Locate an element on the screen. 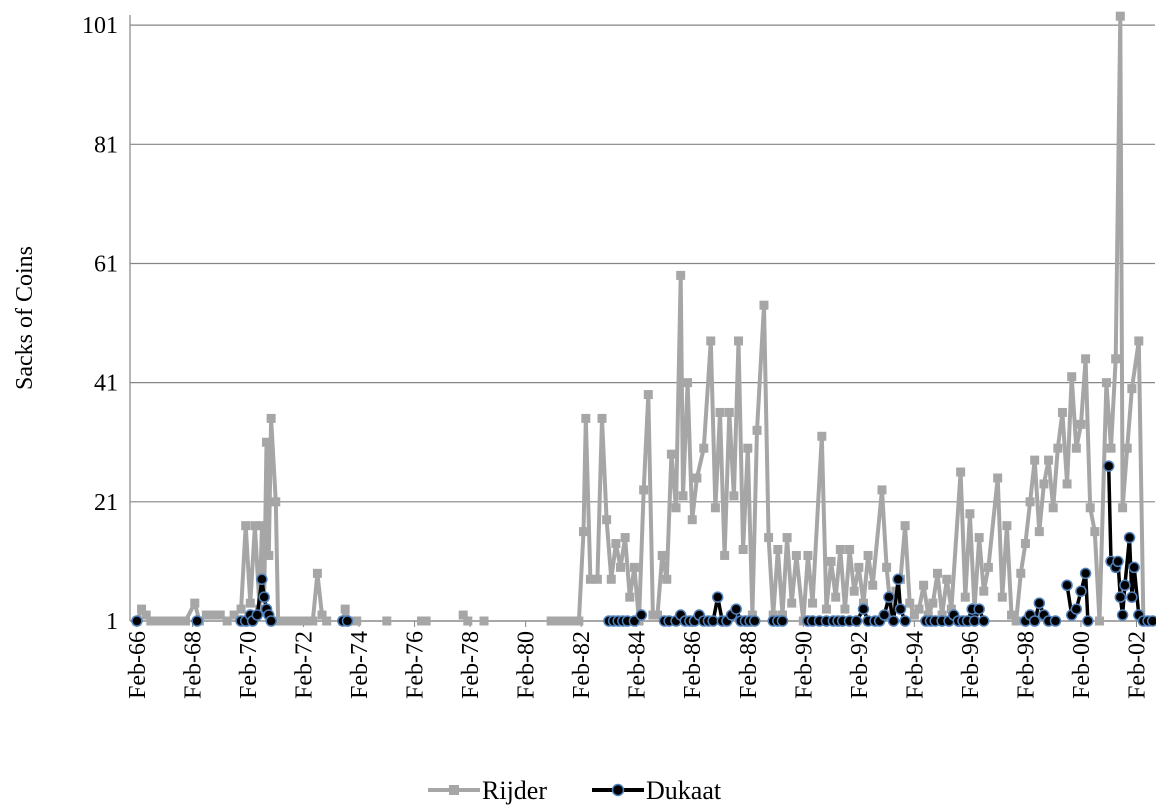 This screenshot has width=1156, height=810. y-tick-label: 81 is located at coordinates (106, 145).